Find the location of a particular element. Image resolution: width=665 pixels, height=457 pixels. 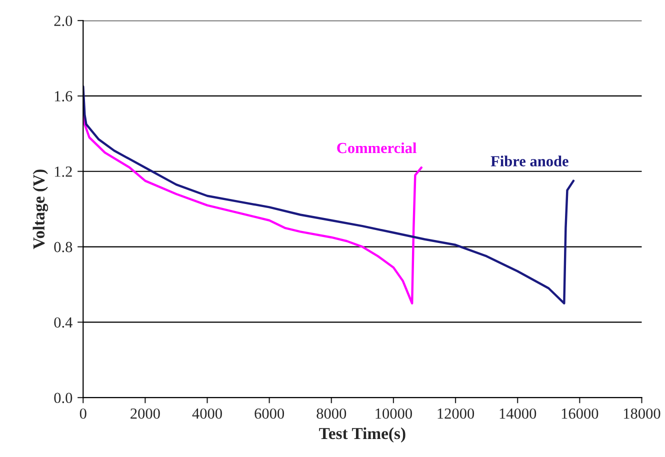

y-tick-label: 0.0 is located at coordinates (63, 398).